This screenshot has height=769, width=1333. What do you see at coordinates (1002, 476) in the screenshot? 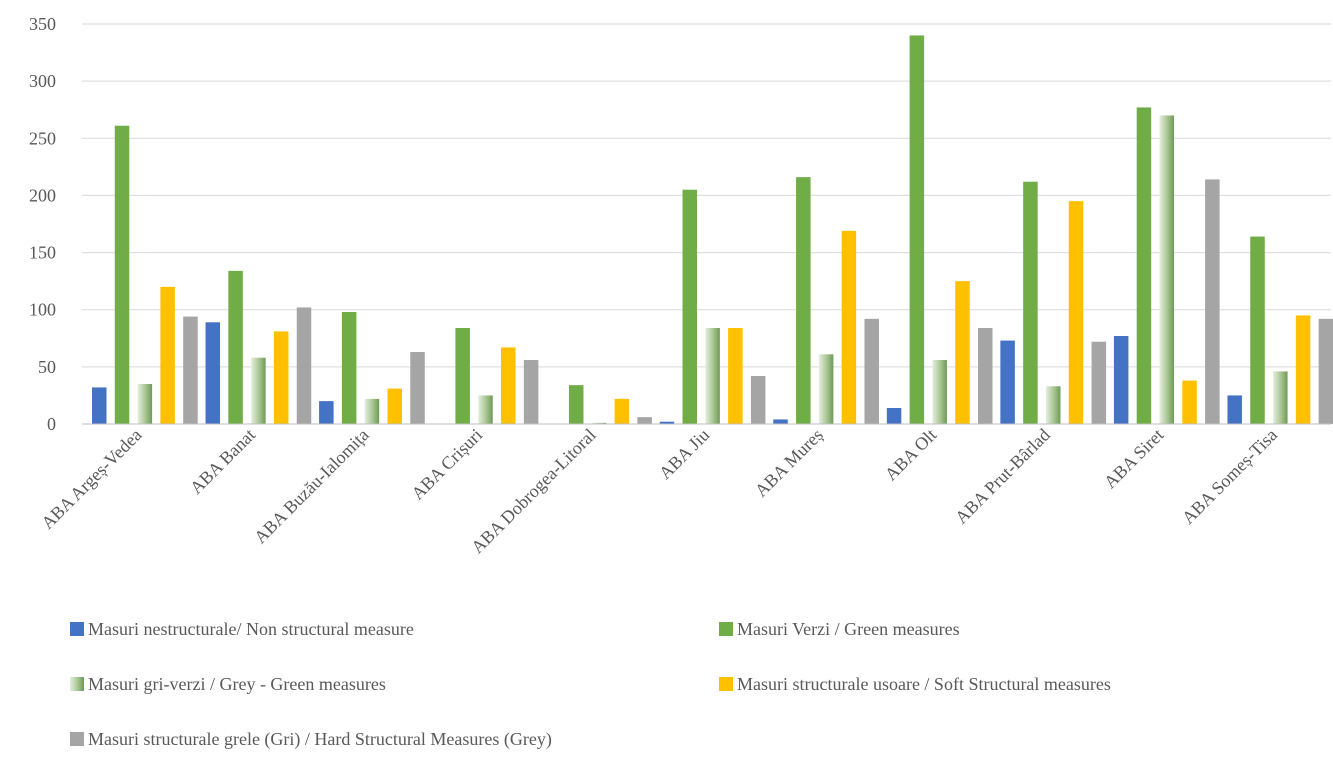
I see `x-tick-label: ABA Prut-Bârlad` at bounding box center [1002, 476].